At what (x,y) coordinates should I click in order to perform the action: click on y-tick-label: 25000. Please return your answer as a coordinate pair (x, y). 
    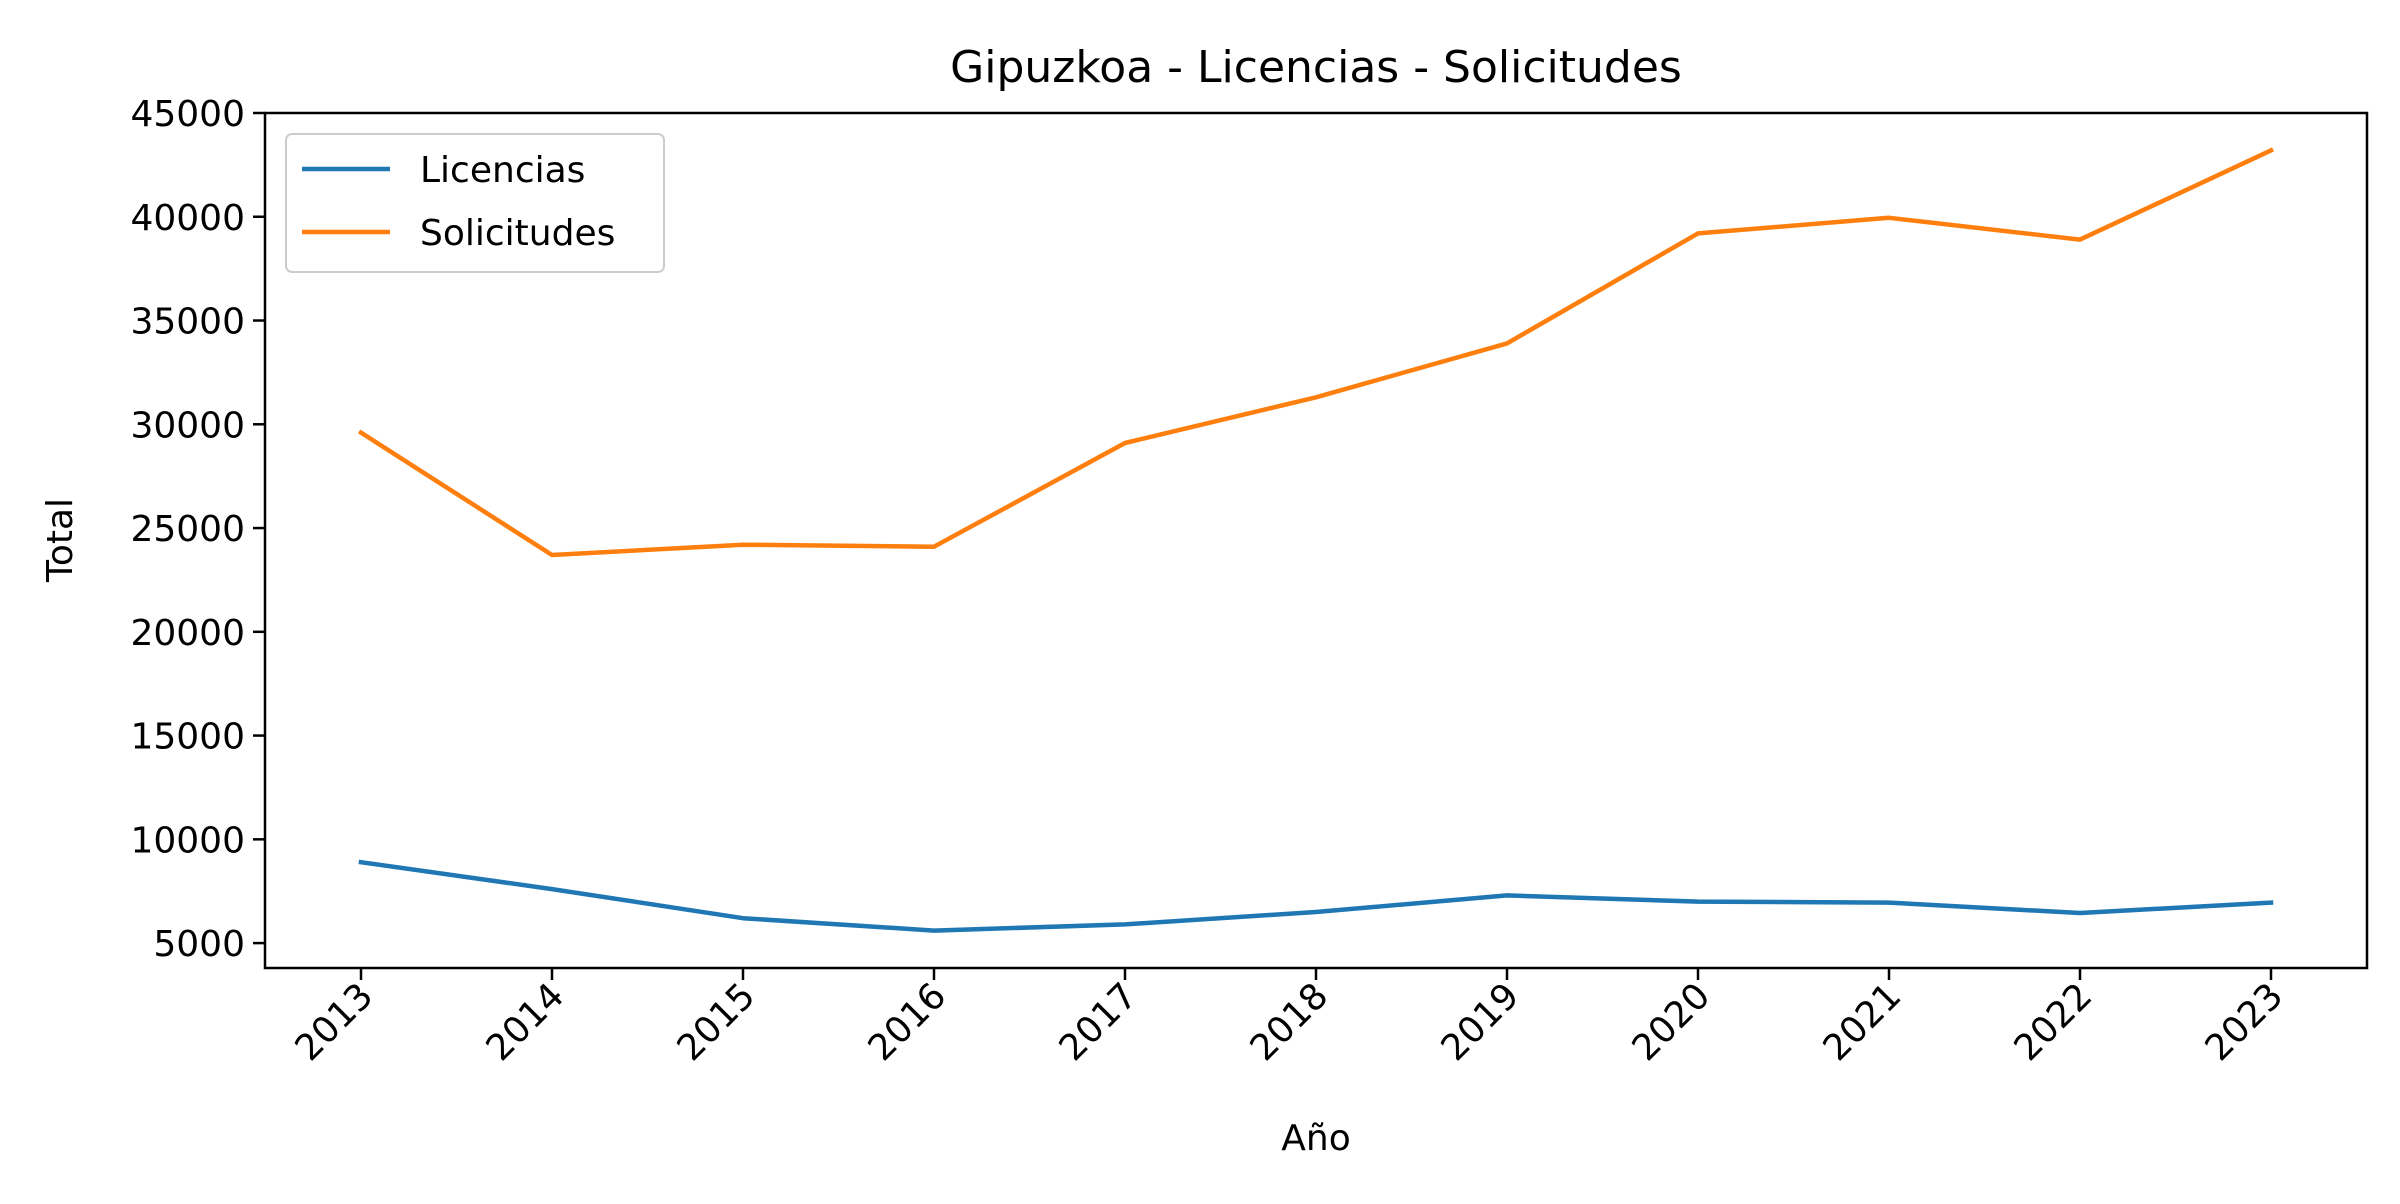
    Looking at the image, I should click on (187, 529).